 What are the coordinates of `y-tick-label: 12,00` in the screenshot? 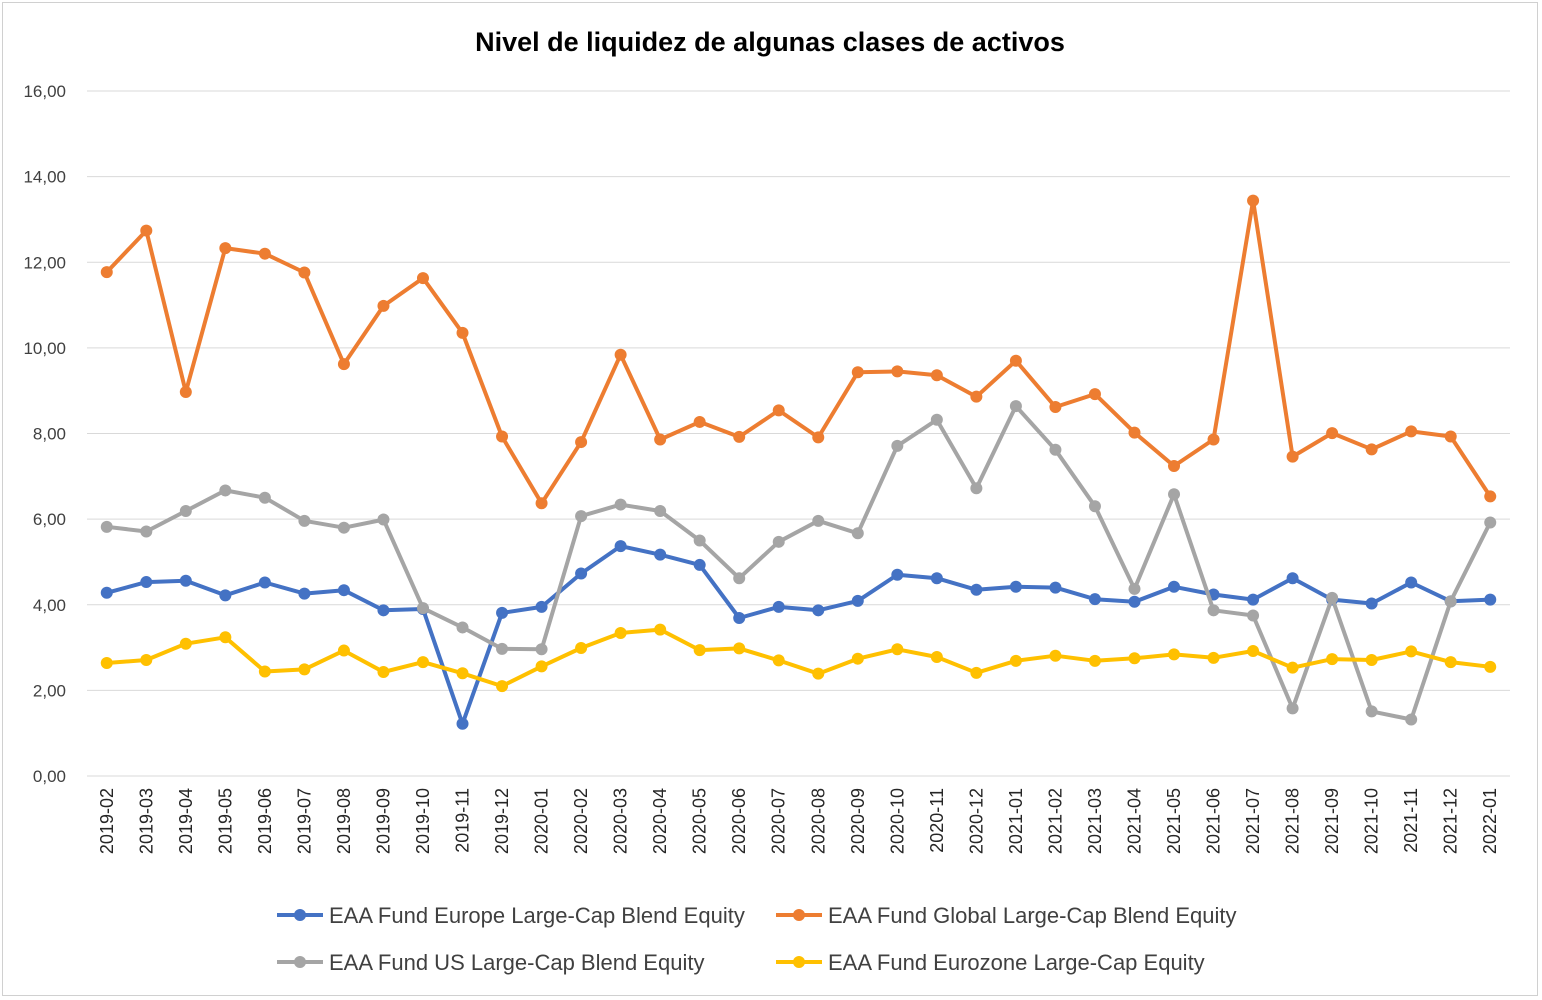 It's located at (44, 262).